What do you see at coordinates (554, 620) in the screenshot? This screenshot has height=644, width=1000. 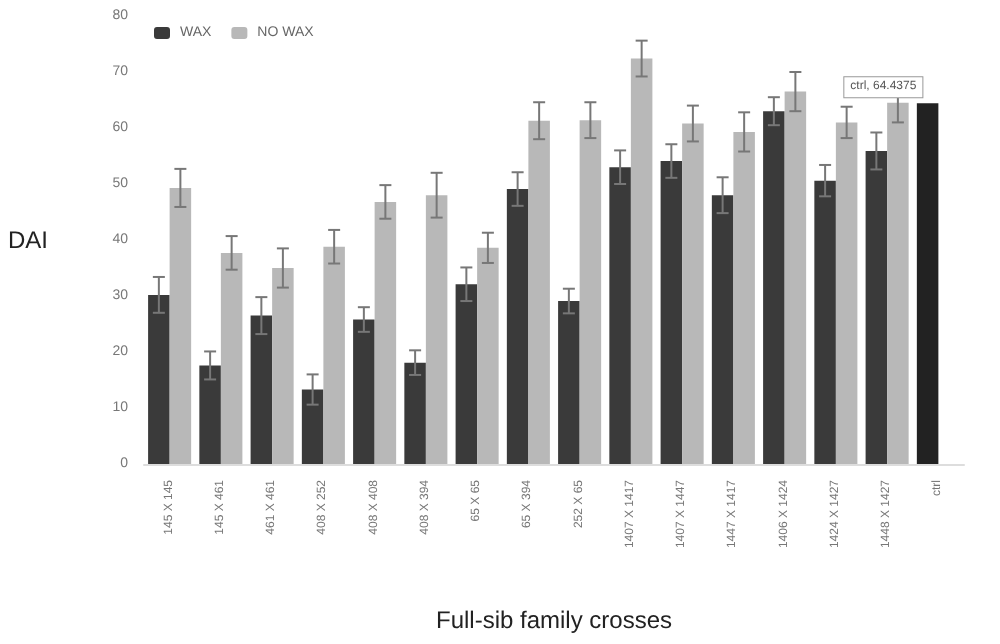 I see `x-axis-title: Full-sib family crosses` at bounding box center [554, 620].